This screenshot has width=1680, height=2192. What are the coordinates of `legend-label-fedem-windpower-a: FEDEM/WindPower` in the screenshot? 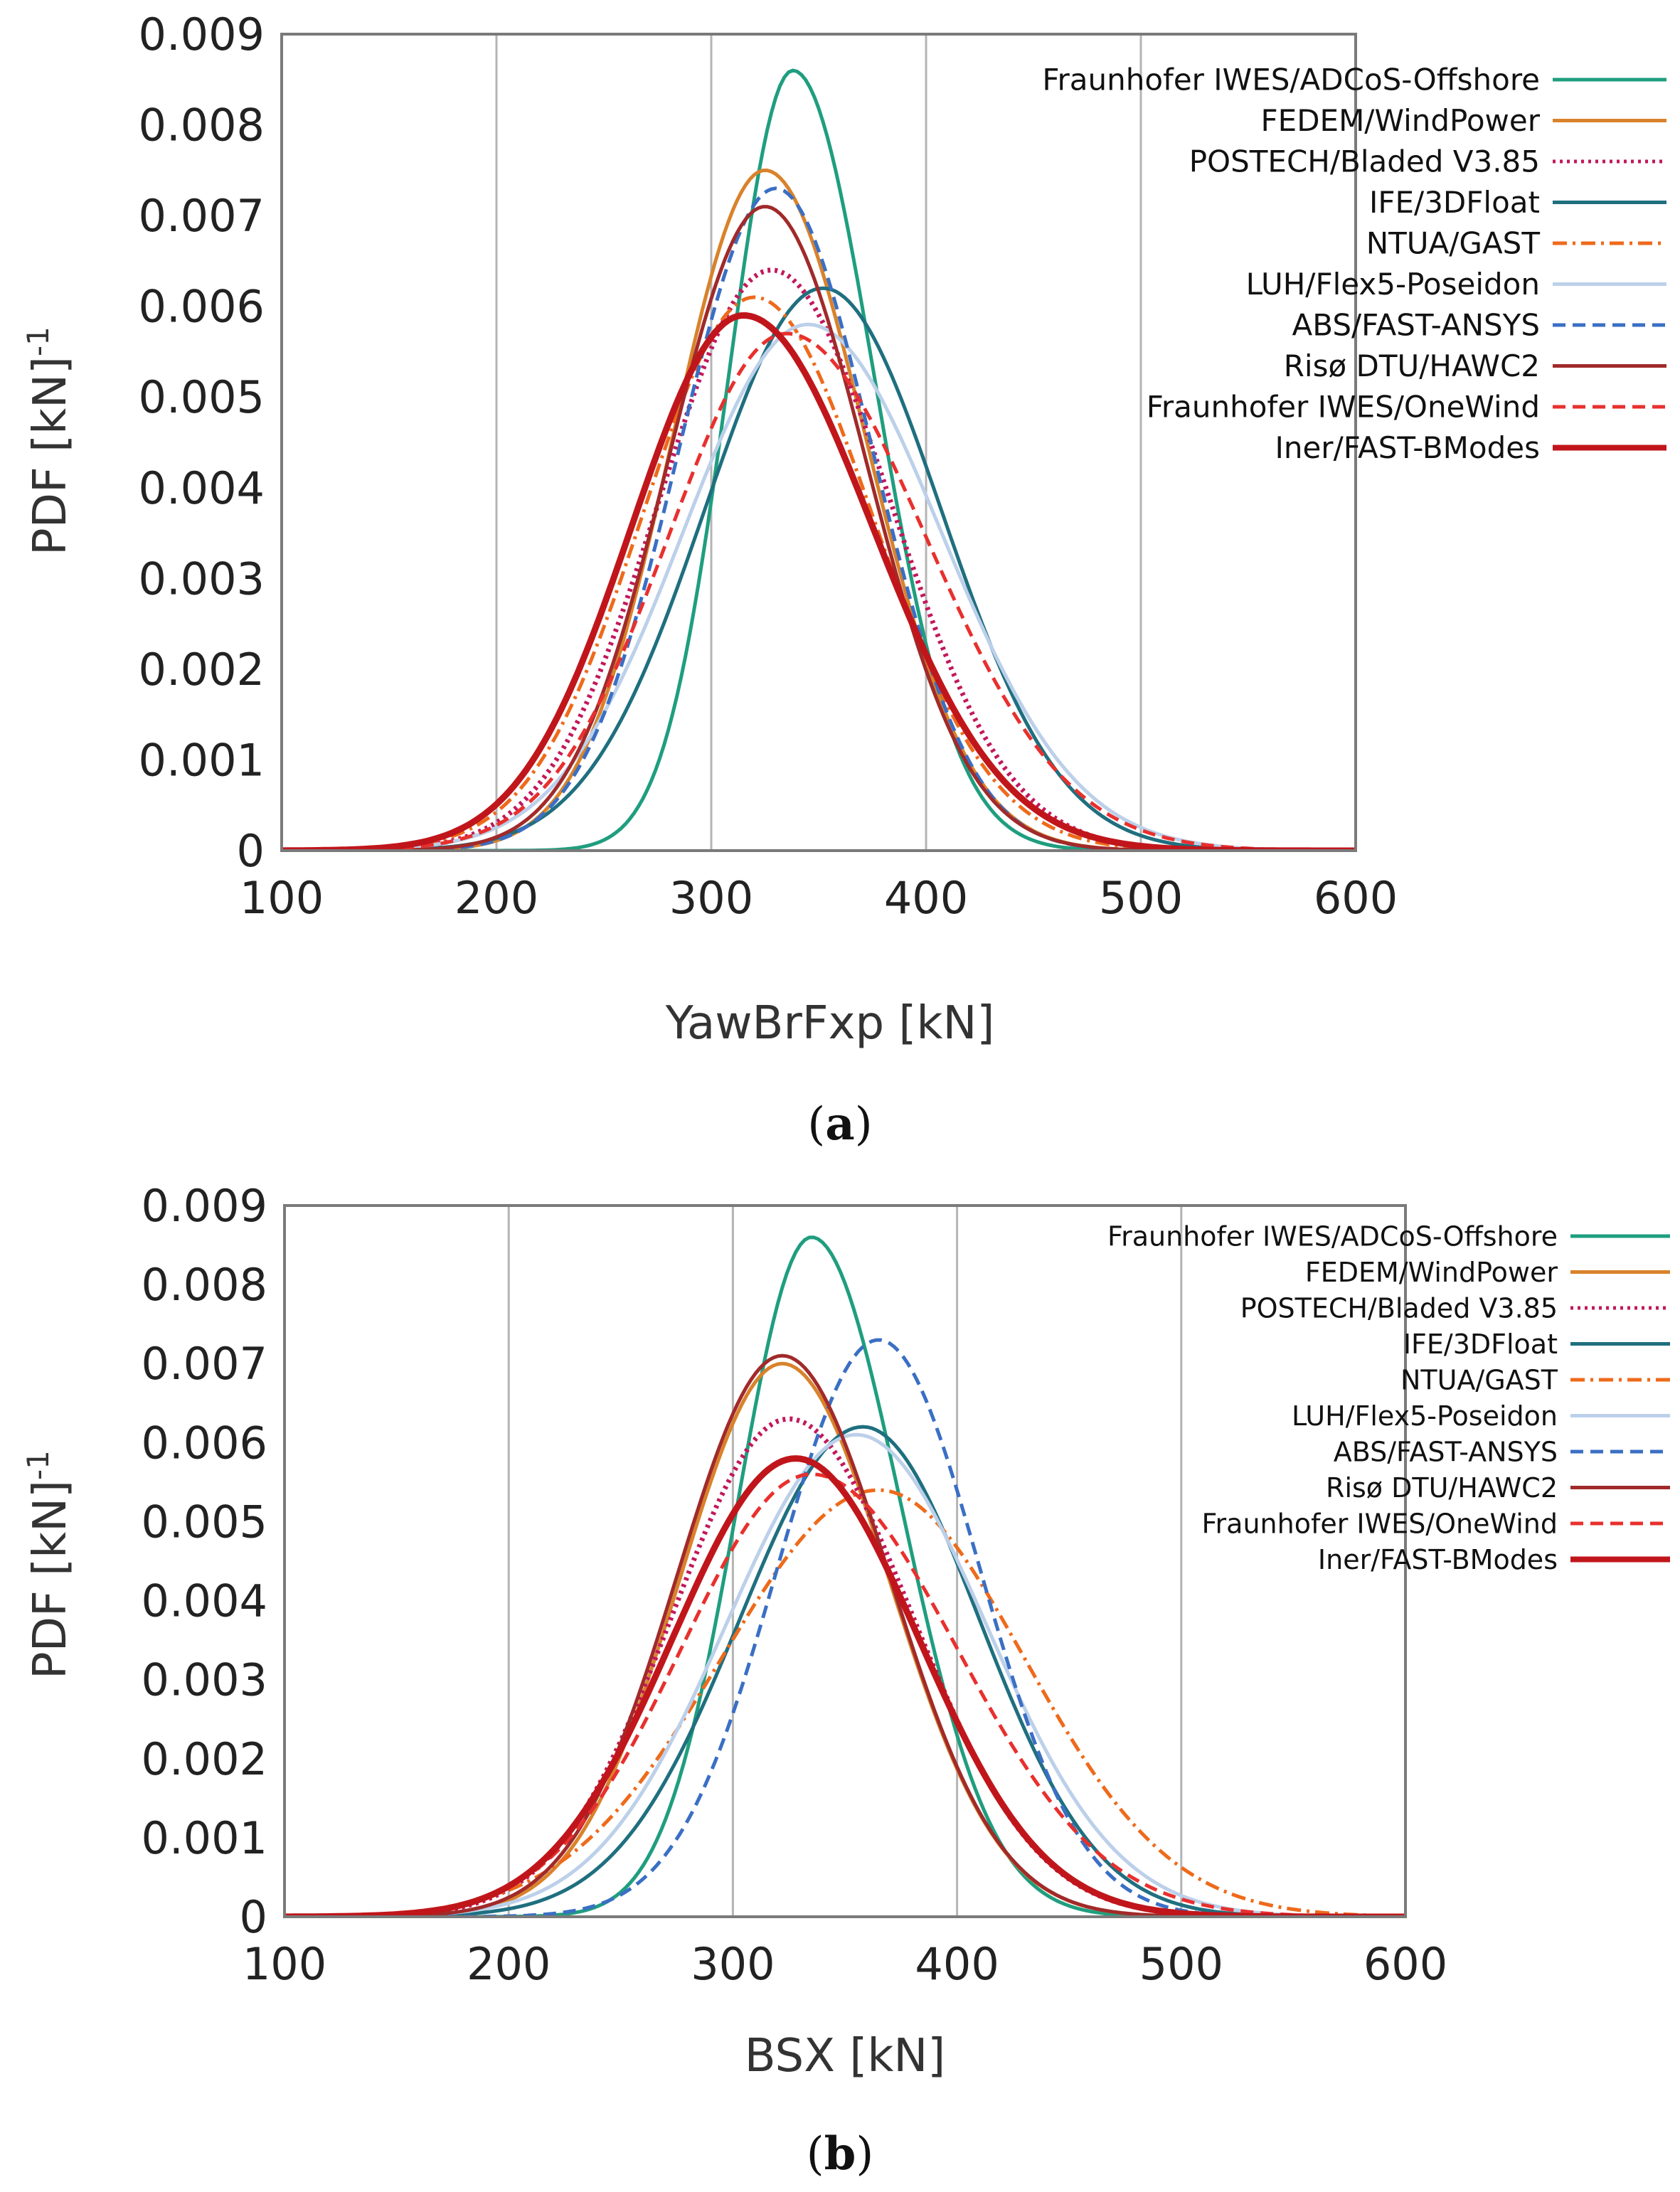 It's located at (1401, 120).